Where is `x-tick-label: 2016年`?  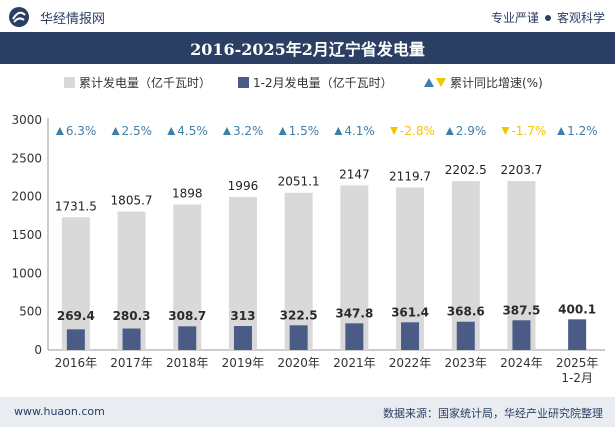
x-tick-label: 2016年 is located at coordinates (76, 363).